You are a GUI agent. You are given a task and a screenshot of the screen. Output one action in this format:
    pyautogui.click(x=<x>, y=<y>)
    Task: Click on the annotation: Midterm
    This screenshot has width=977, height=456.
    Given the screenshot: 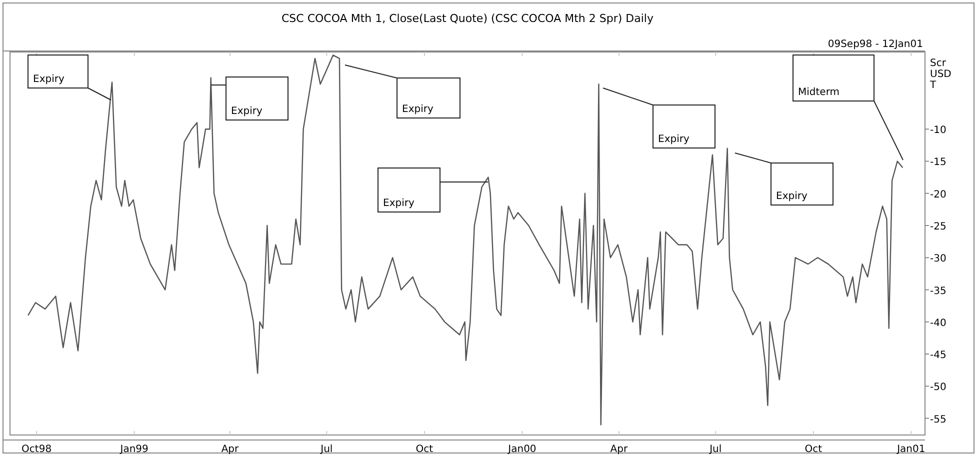 What is the action you would take?
    pyautogui.click(x=819, y=92)
    